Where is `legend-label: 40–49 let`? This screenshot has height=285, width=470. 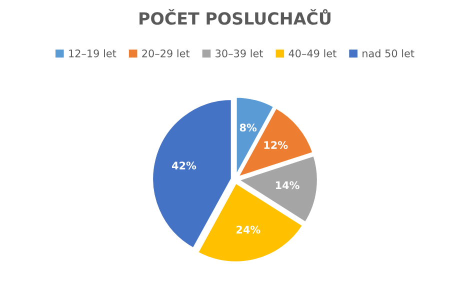
legend-label: 40–49 let is located at coordinates (312, 53).